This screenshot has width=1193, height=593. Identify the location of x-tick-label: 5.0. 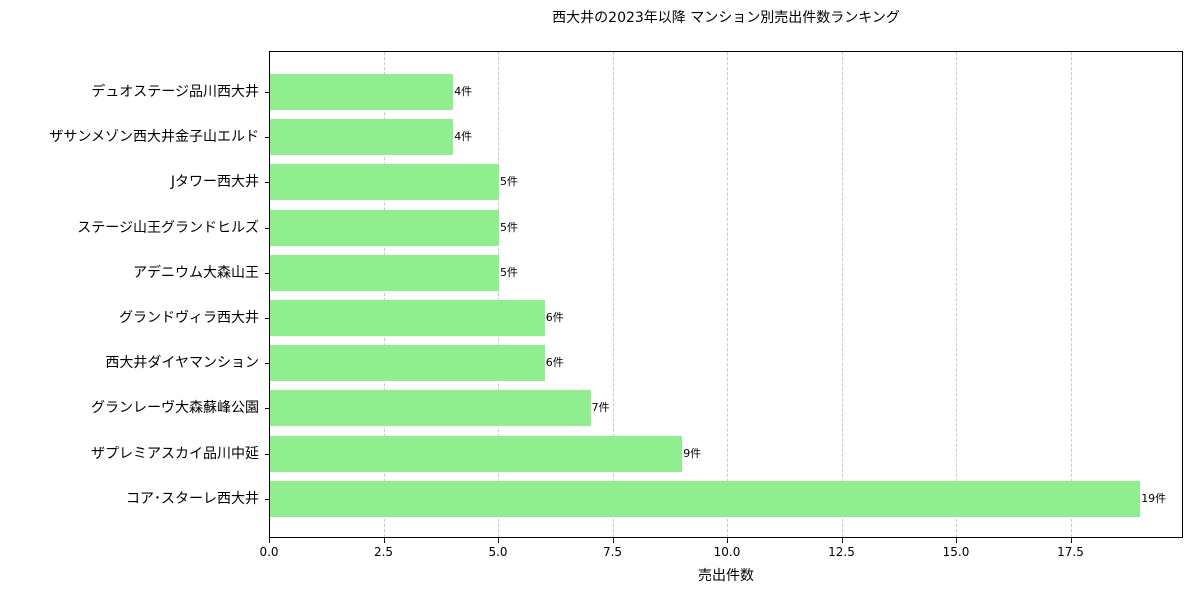
(498, 552).